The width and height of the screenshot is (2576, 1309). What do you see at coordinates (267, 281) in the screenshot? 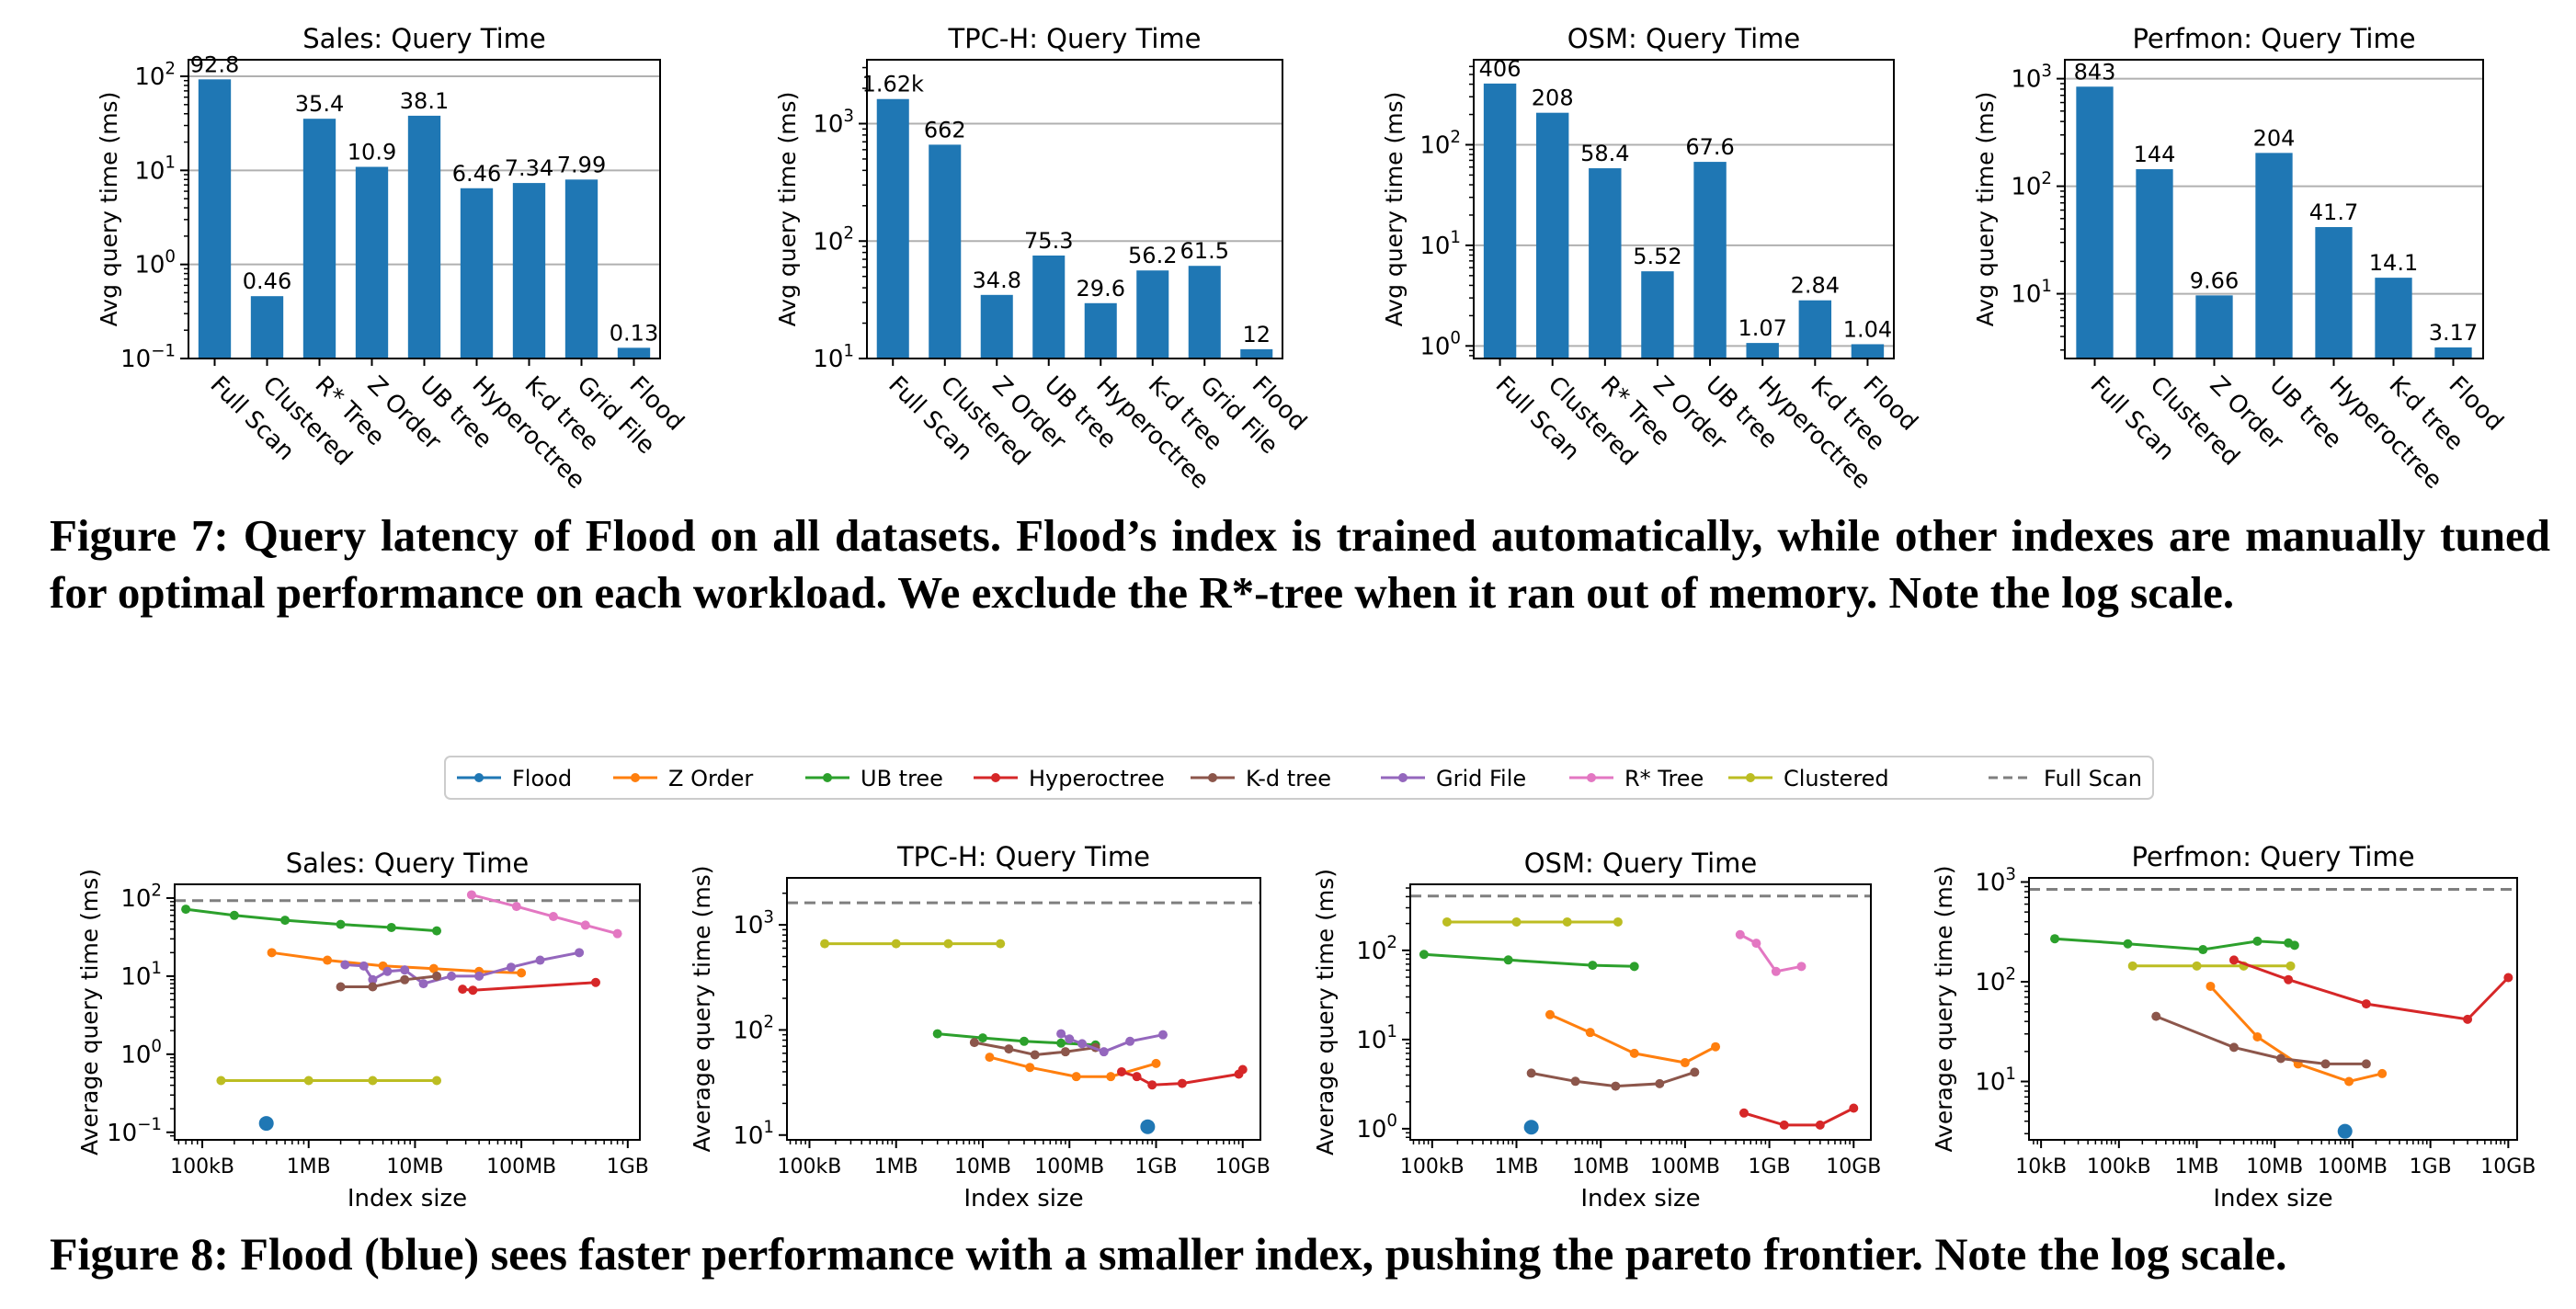
I see `data-label: 0.46` at bounding box center [267, 281].